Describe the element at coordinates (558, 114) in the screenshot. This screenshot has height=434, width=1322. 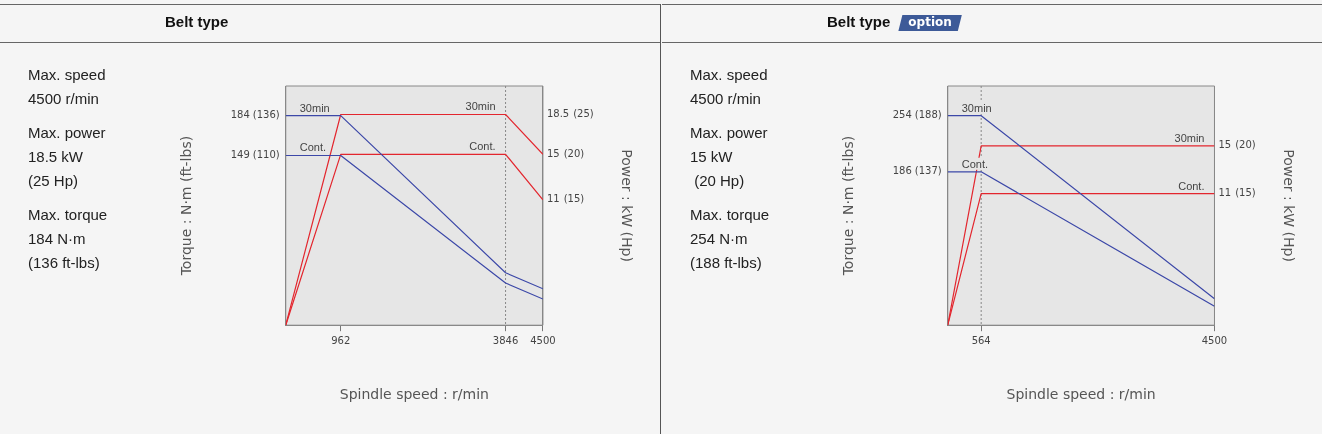
I see `y2-tick-label: 18.5` at that location.